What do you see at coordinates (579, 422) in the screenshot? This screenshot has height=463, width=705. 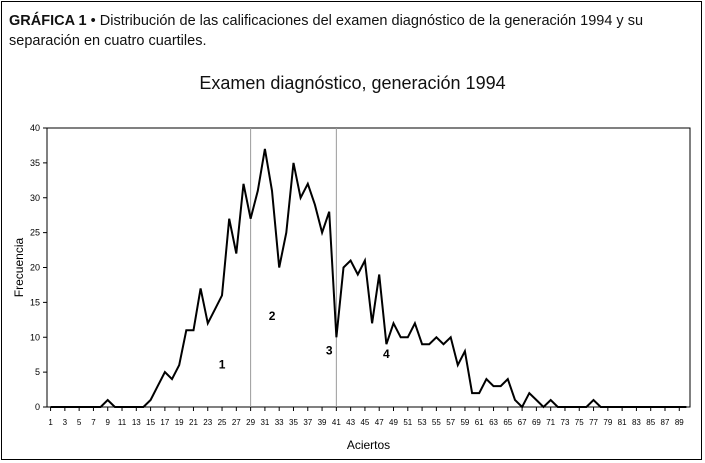 I see `x-tick-label-75: 75` at bounding box center [579, 422].